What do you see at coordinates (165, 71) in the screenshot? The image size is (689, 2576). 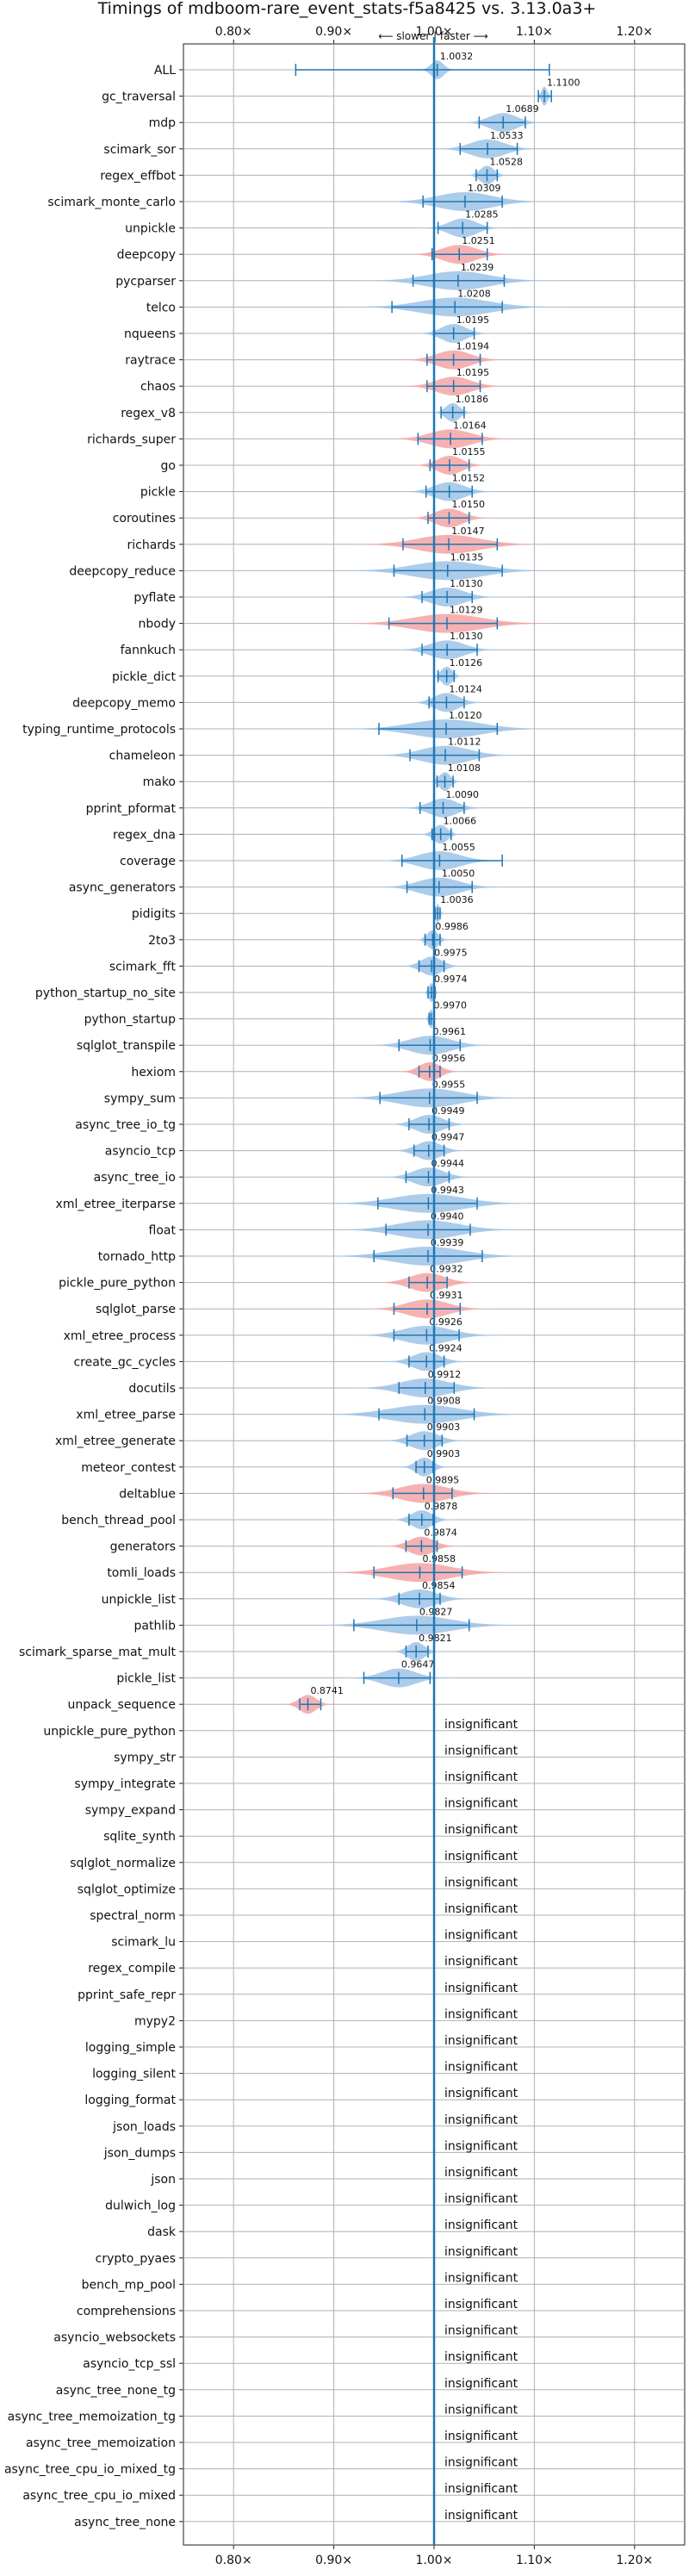 I see `benchmark-label: ALL` at bounding box center [165, 71].